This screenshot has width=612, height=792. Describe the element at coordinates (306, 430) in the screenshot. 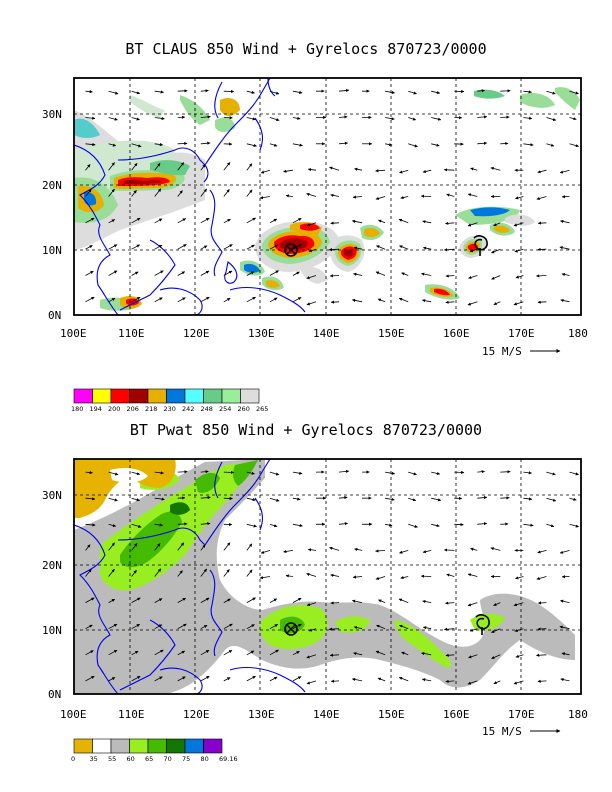

I see `bottom-panel-title: BT Pwat 850 Wind + Gyrelocs 870723/0000` at that location.